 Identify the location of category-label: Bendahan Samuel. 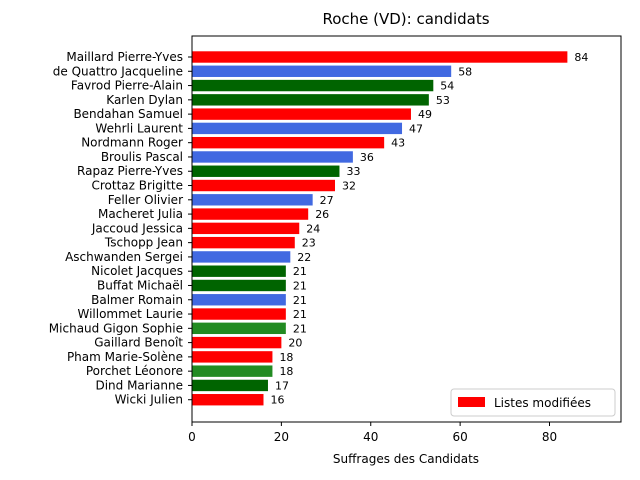
(128, 114).